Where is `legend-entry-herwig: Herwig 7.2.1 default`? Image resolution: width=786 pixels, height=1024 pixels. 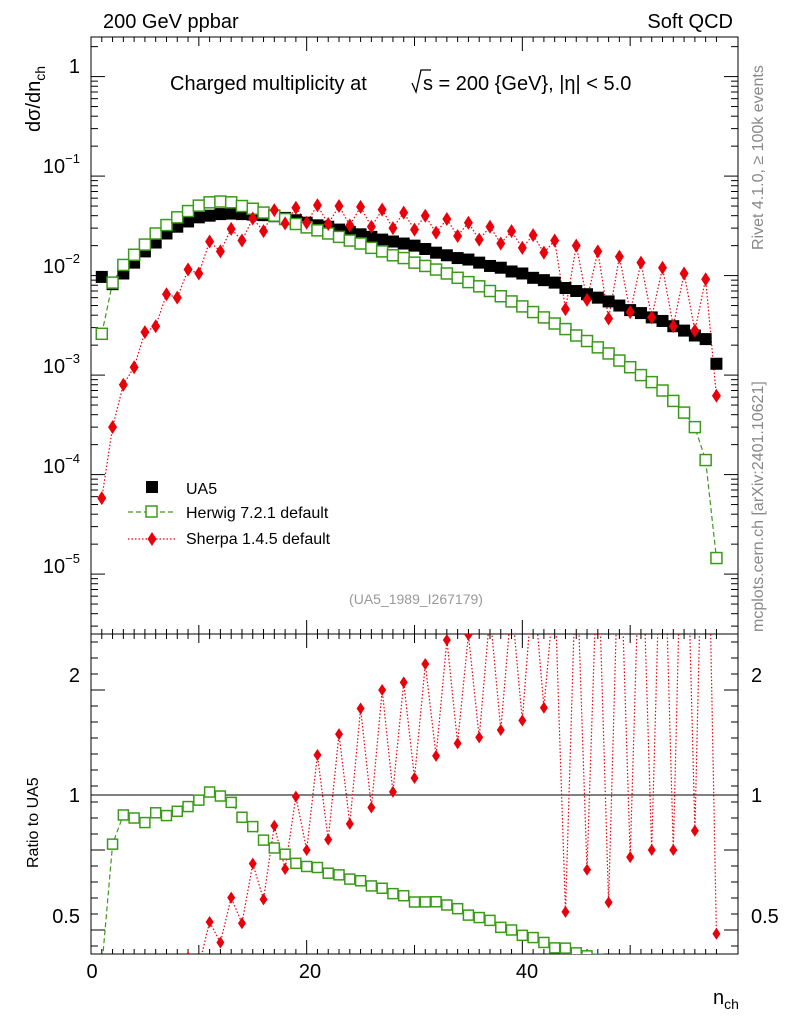 legend-entry-herwig: Herwig 7.2.1 default is located at coordinates (228, 513).